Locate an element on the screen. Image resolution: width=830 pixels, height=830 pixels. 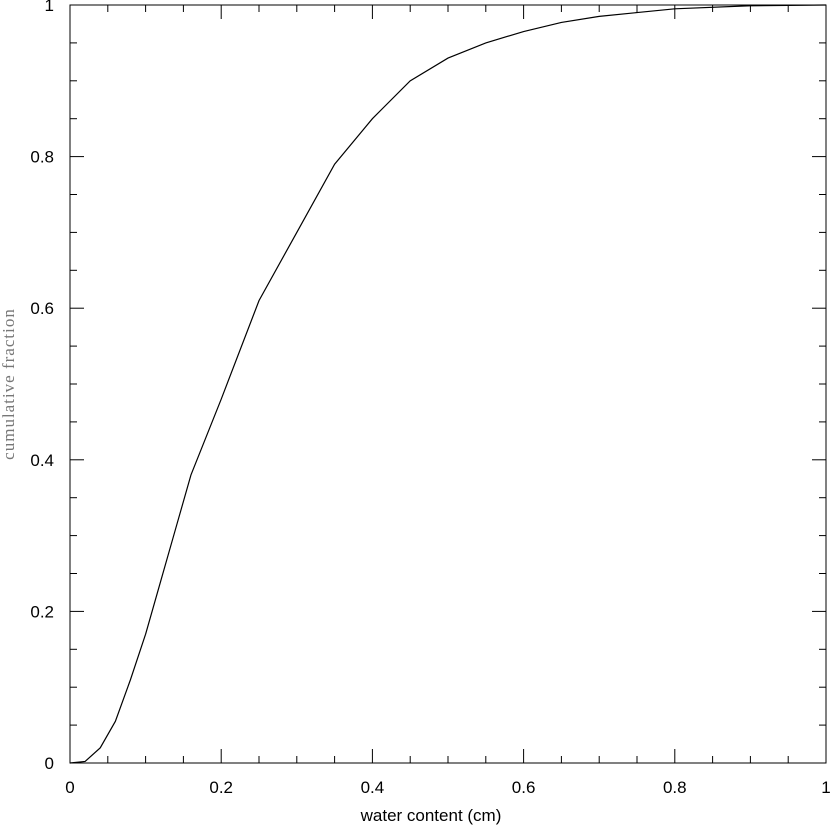
y-tick-label: 0.4 is located at coordinates (42, 460).